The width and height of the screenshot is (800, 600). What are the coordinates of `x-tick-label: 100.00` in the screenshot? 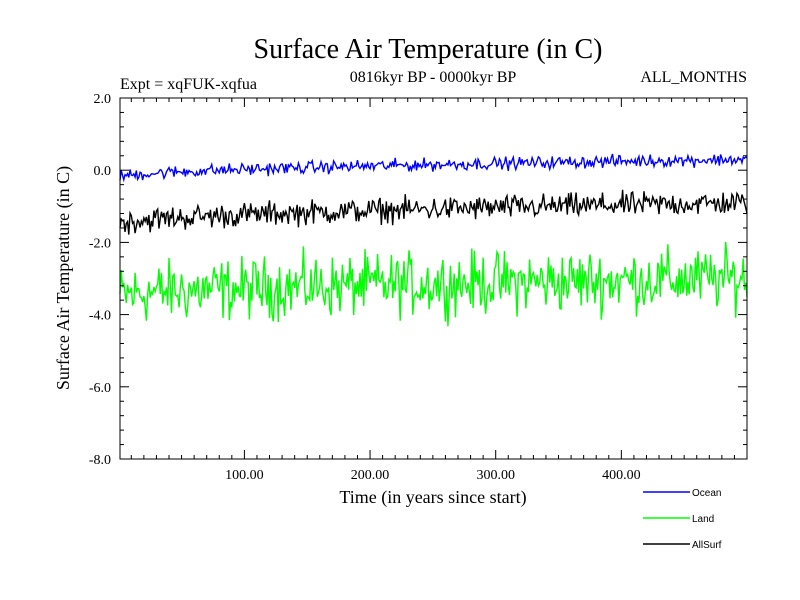 It's located at (244, 475).